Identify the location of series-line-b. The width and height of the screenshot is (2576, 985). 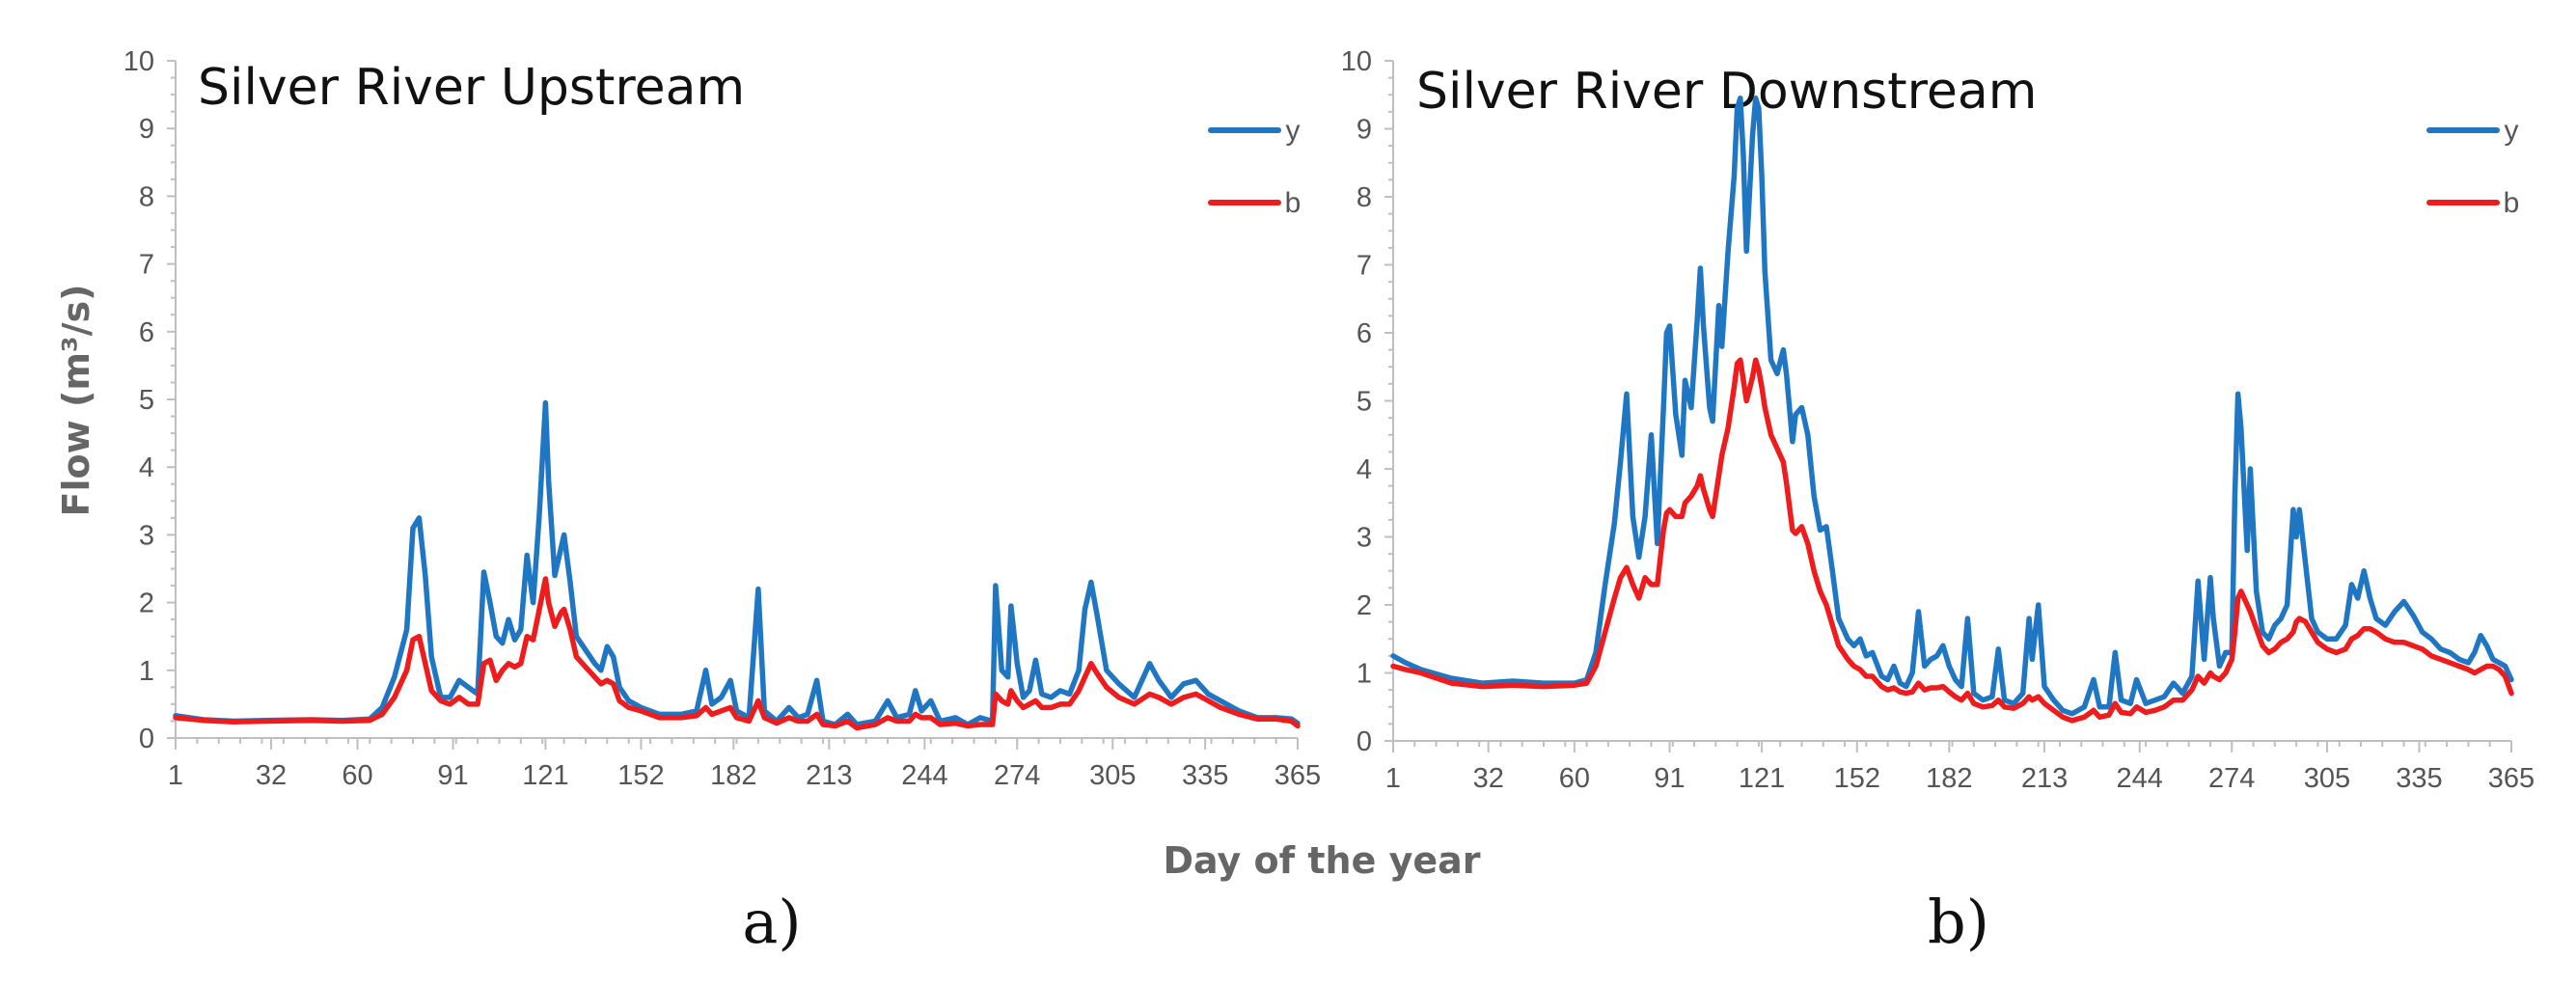
(737, 653).